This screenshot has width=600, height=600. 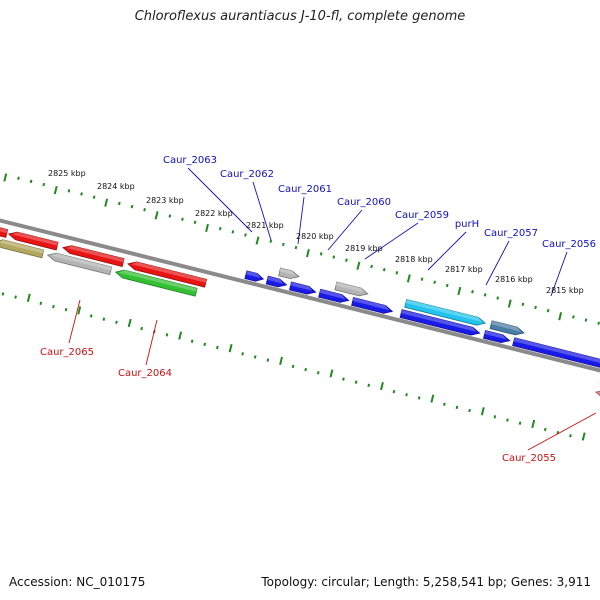 What do you see at coordinates (67, 173) in the screenshot?
I see `scale-label: 2825 kbp` at bounding box center [67, 173].